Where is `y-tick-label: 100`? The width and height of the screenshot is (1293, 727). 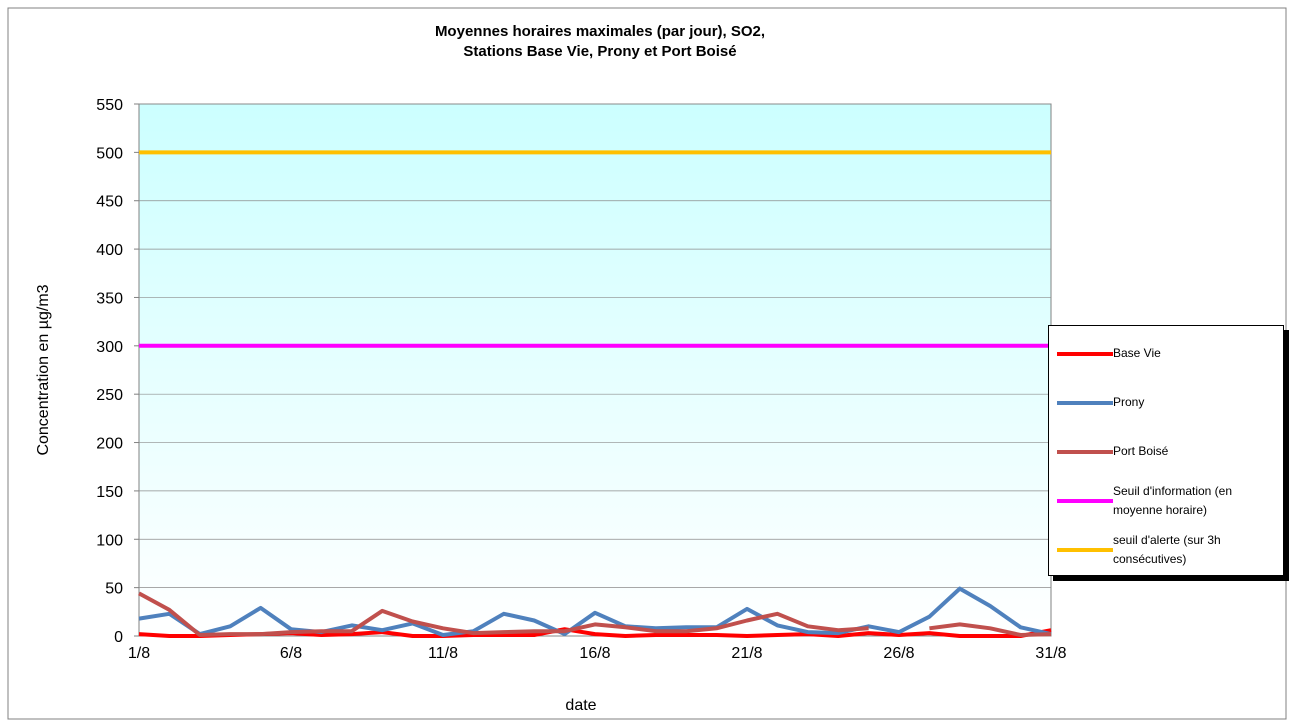
y-tick-label: 100 is located at coordinates (109, 540).